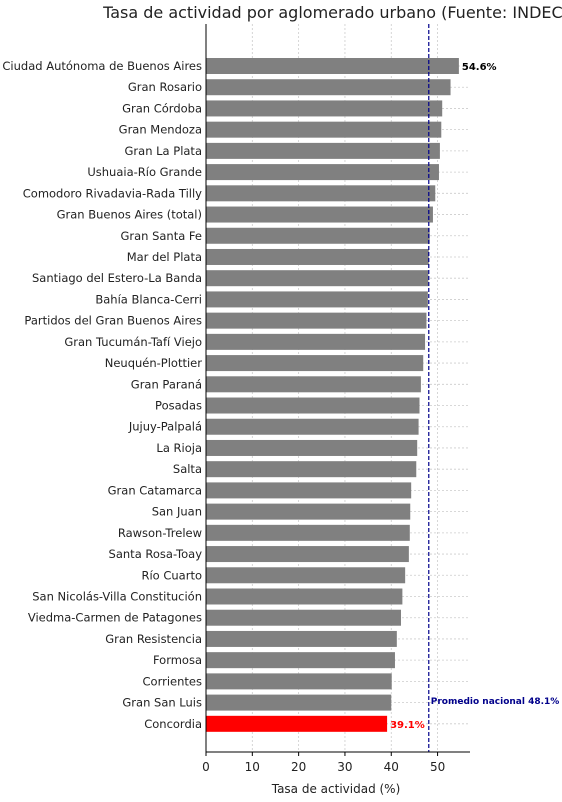 The width and height of the screenshot is (562, 802). What do you see at coordinates (166, 384) in the screenshot?
I see `y-tick-label: Gran Paraná` at bounding box center [166, 384].